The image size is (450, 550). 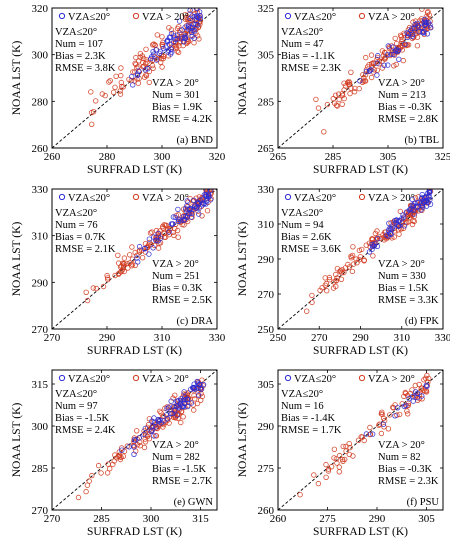 What do you see at coordinates (85, 249) in the screenshot?
I see `stats-low-line: RMSE = 2.1K` at bounding box center [85, 249].